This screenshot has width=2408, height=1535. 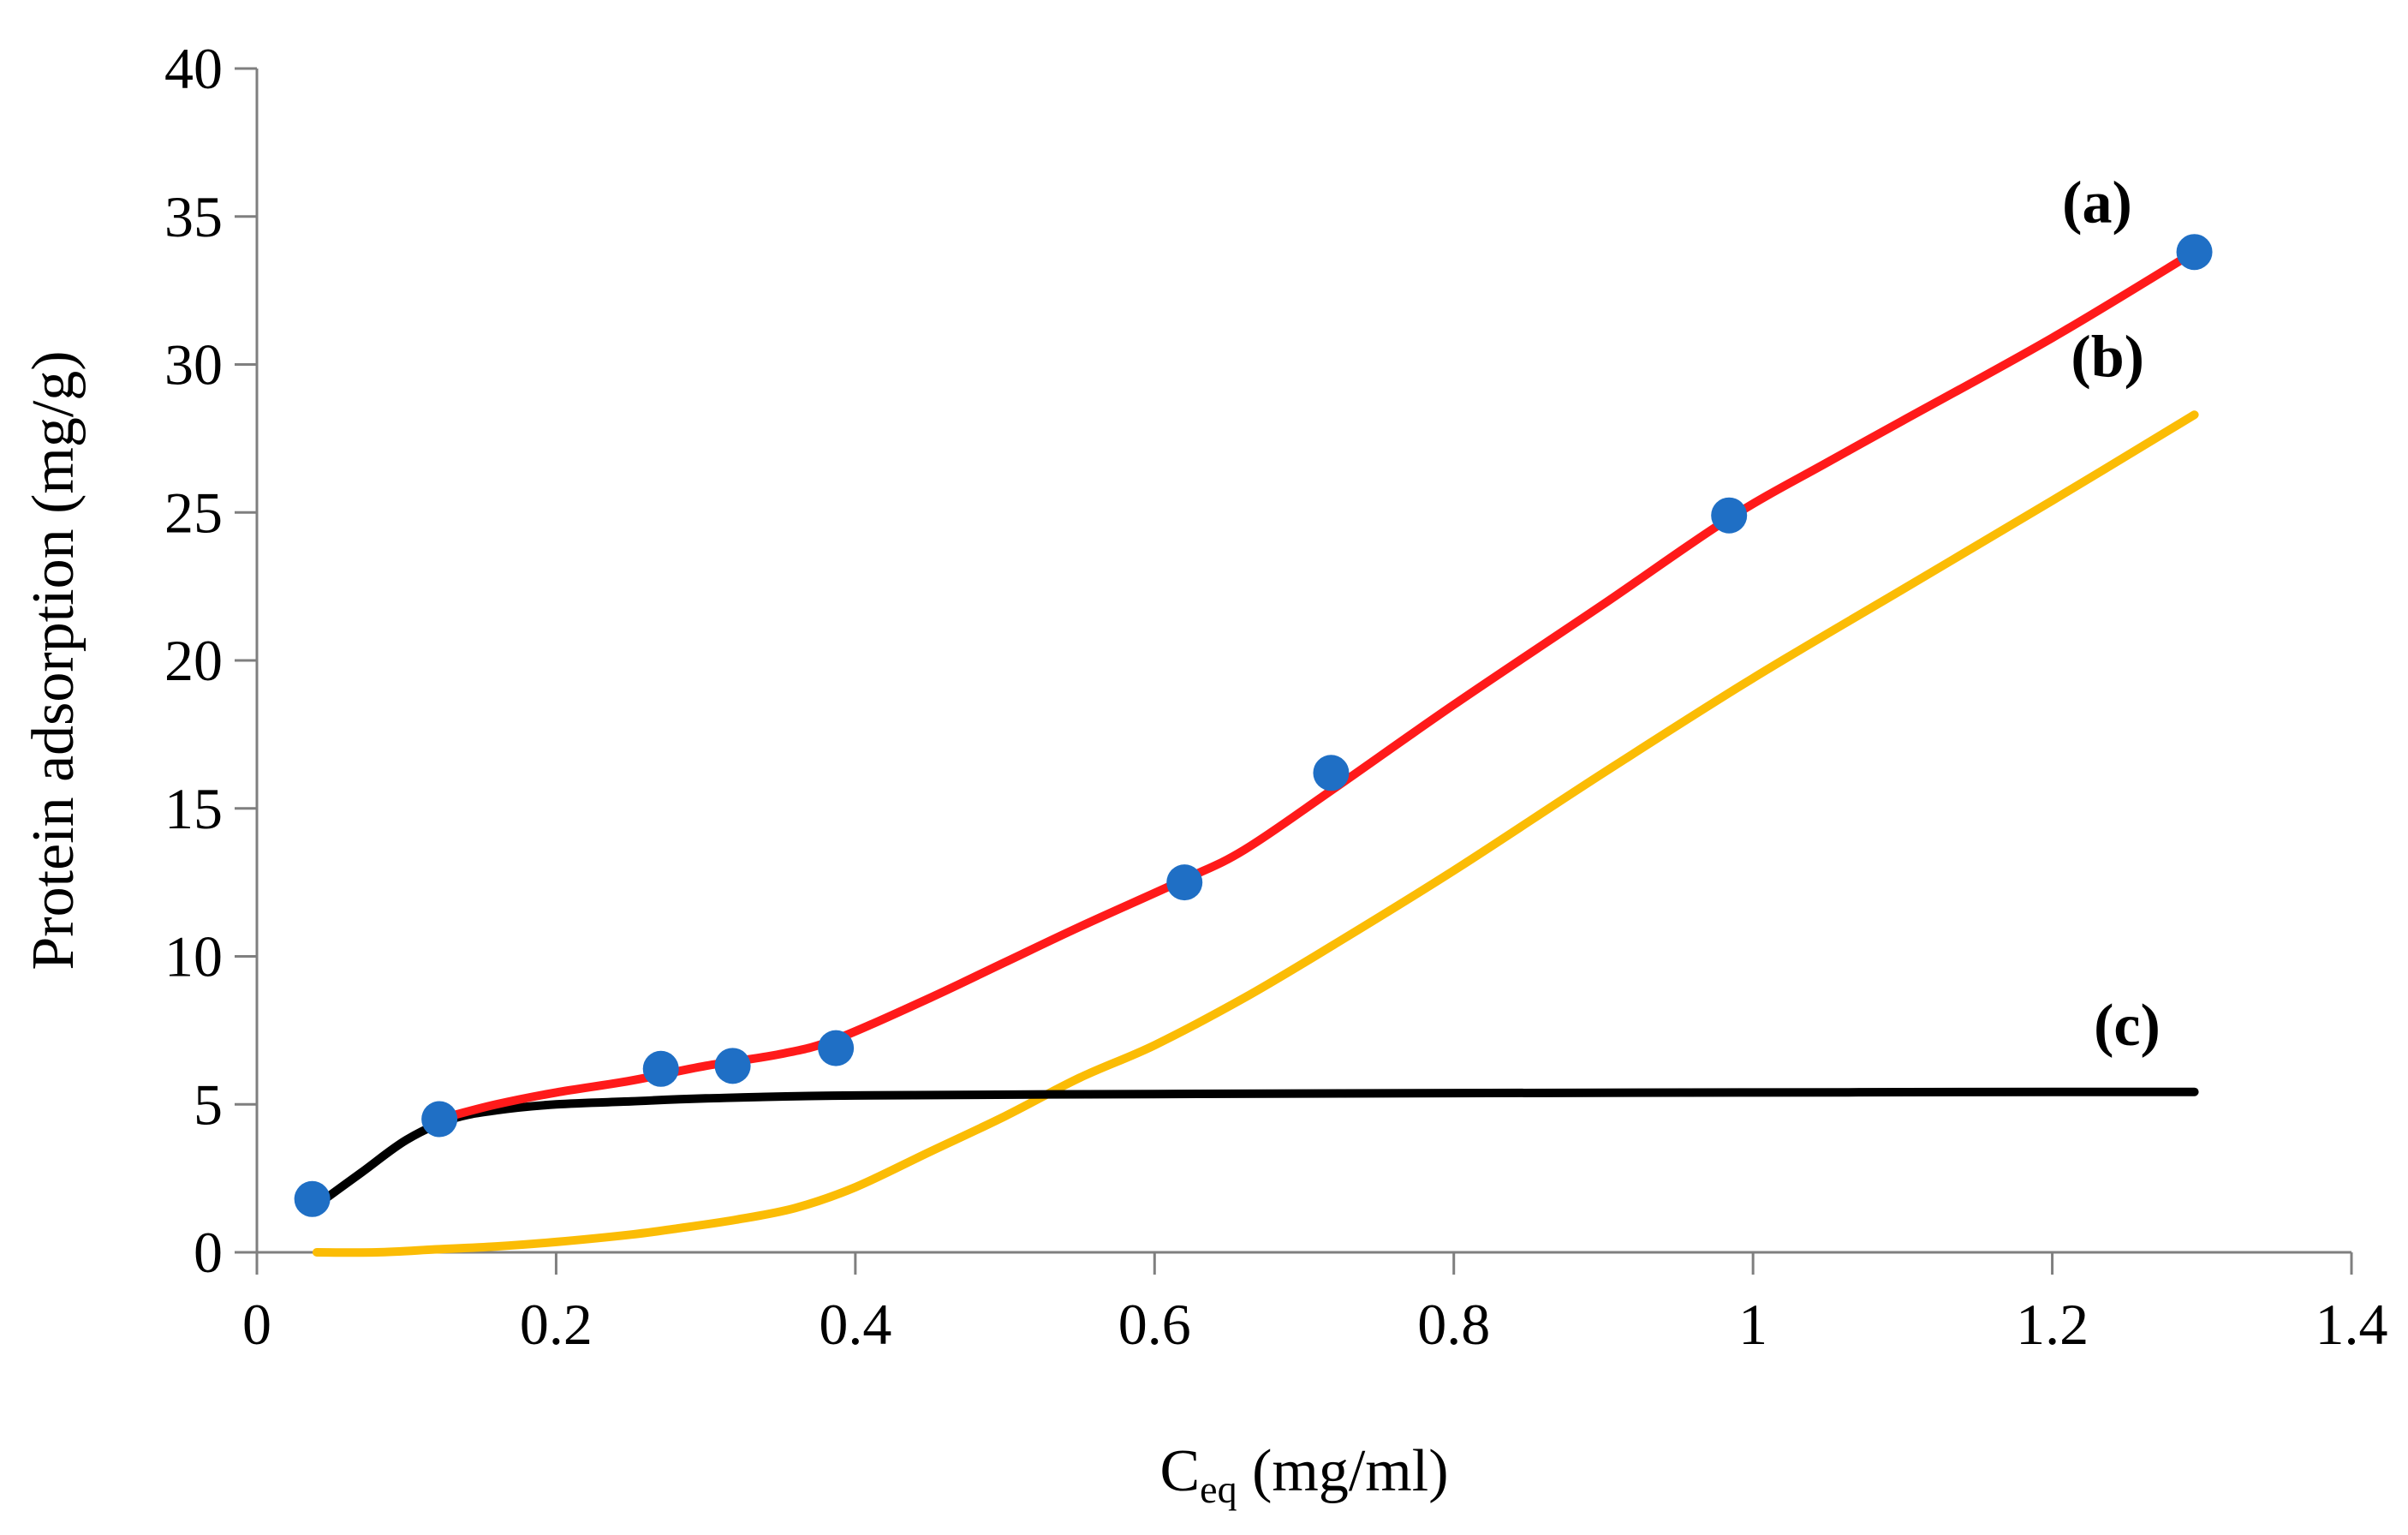 I want to click on y-tick-label: 5, so click(x=208, y=1104).